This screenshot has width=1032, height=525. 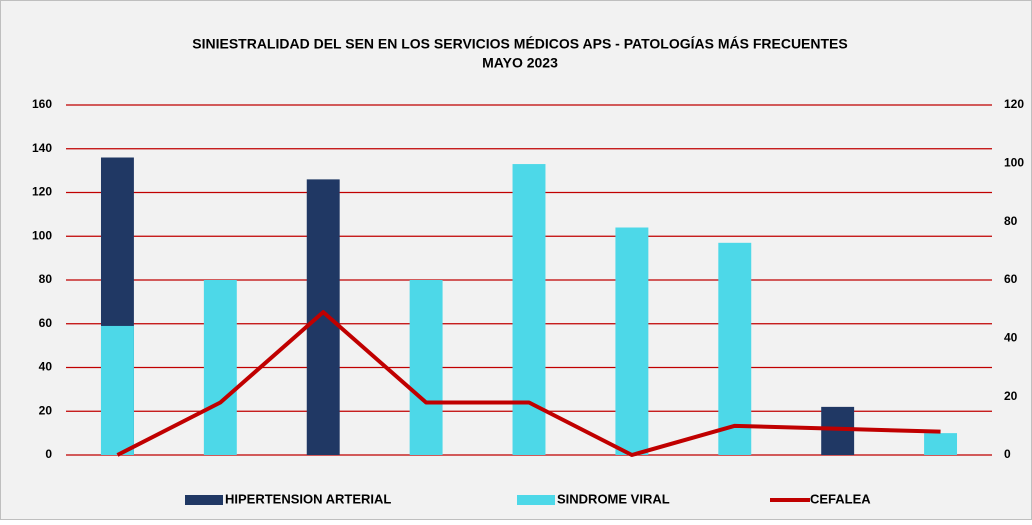 What do you see at coordinates (1011, 279) in the screenshot?
I see `y2-tick-label: 60` at bounding box center [1011, 279].